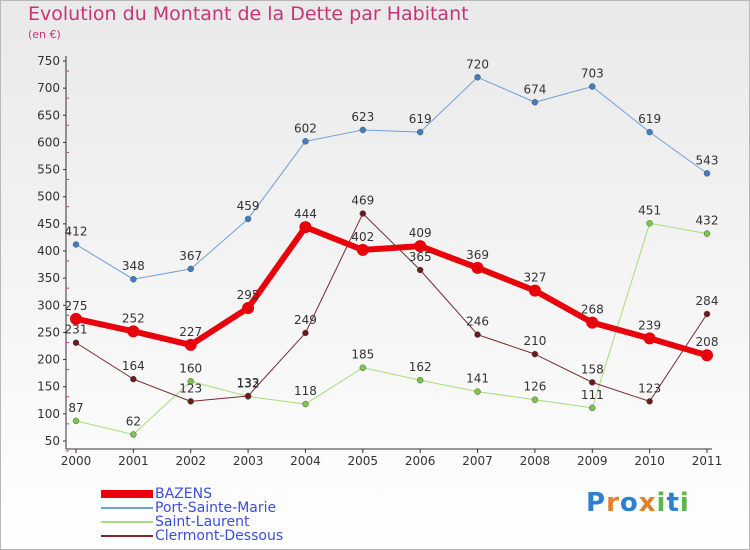 The width and height of the screenshot is (750, 550). What do you see at coordinates (362, 117) in the screenshot?
I see `data-label: 623` at bounding box center [362, 117].